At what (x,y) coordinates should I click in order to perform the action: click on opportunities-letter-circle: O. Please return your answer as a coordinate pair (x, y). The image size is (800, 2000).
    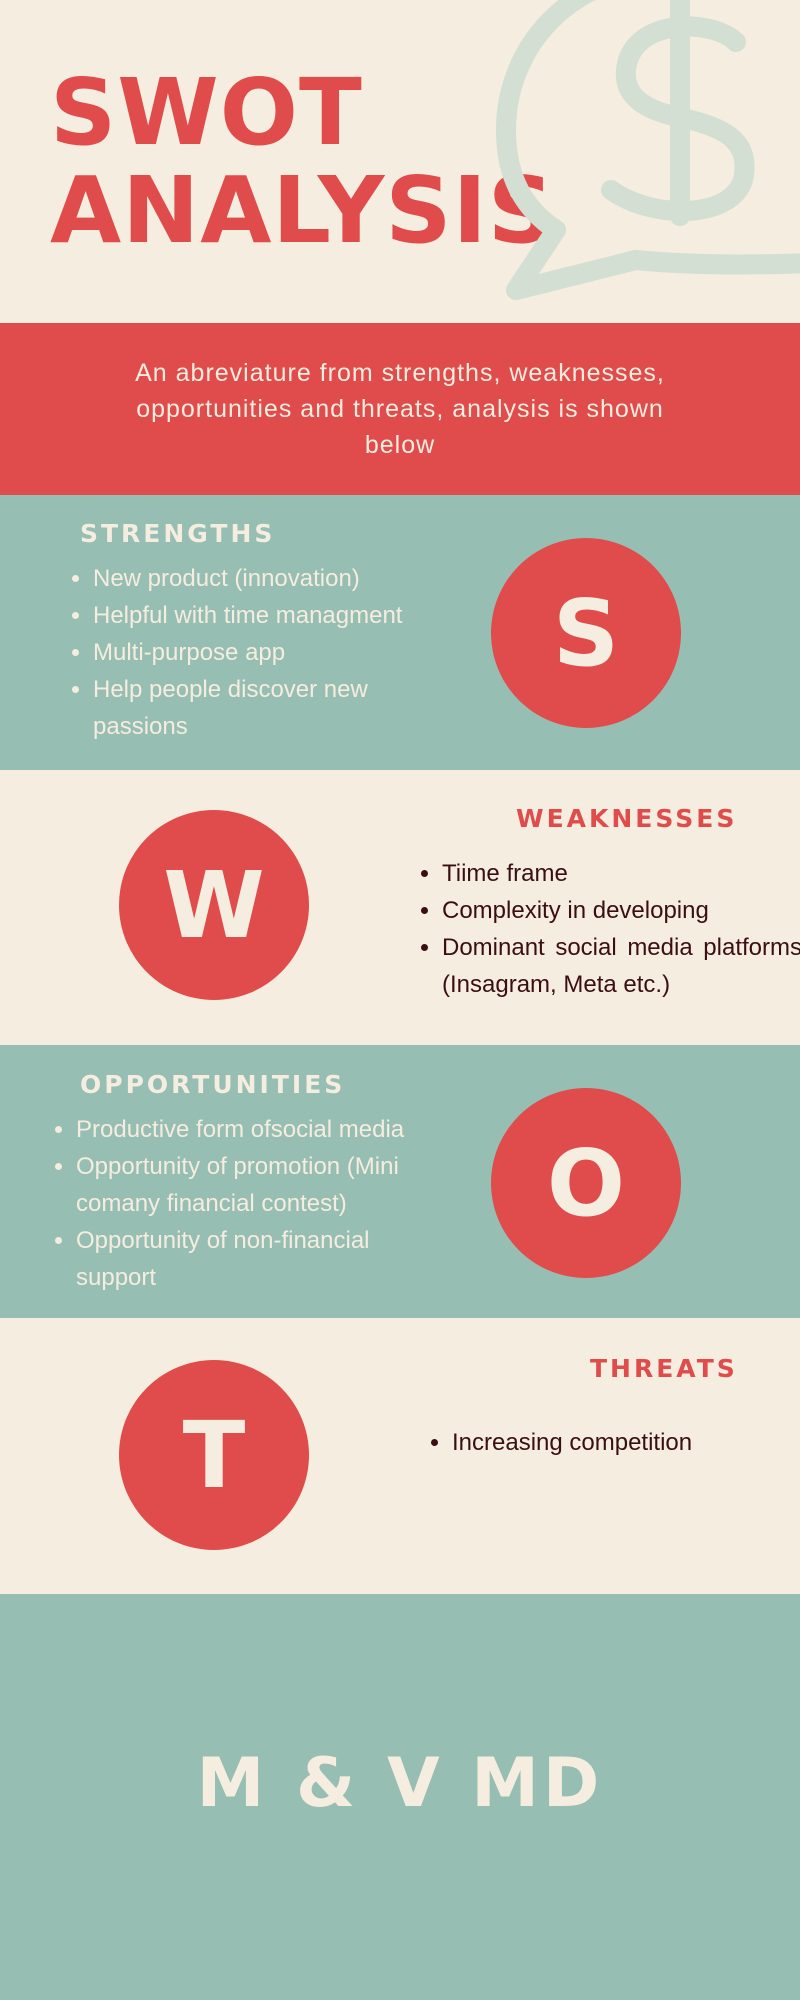
    Looking at the image, I should click on (586, 1183).